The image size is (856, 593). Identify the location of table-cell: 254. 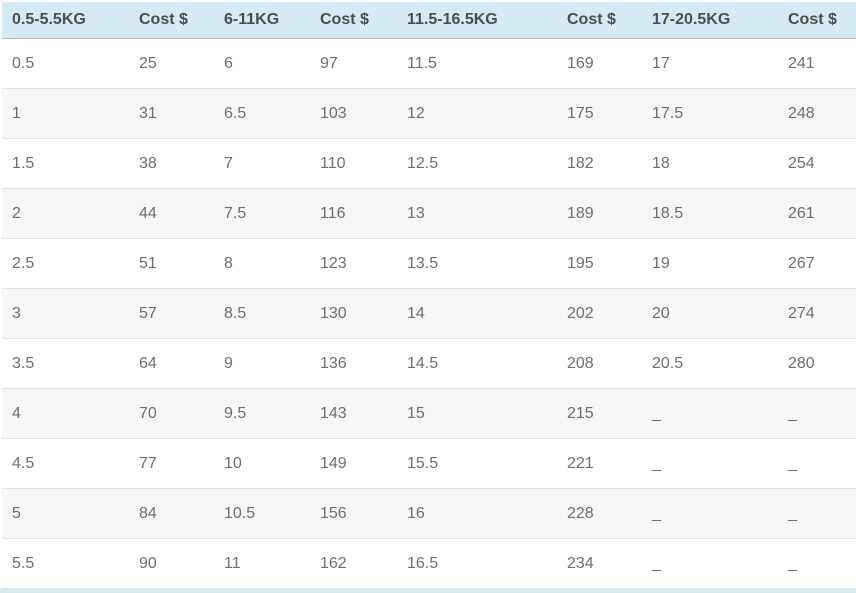
(817, 163).